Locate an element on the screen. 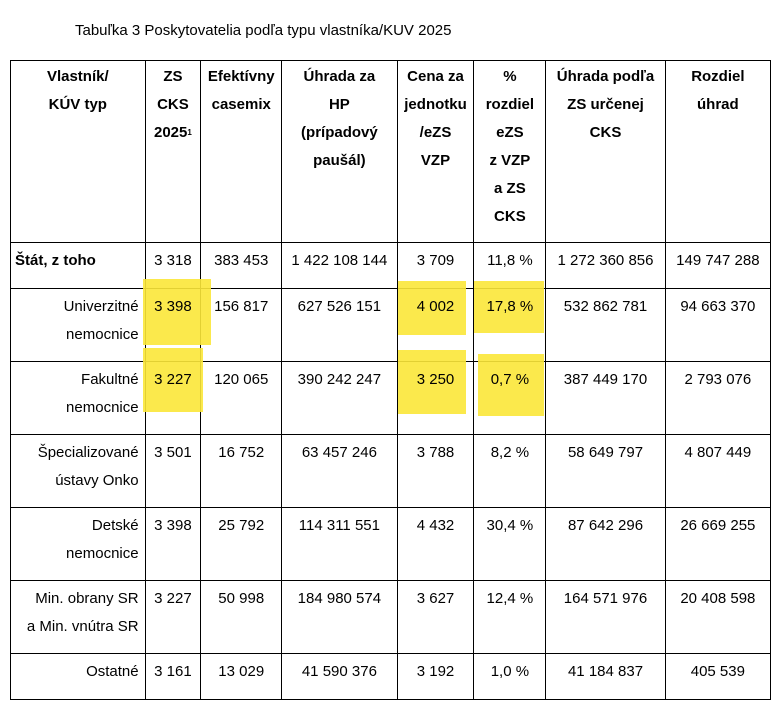  header-rozdiel: Rozdiel úhrad is located at coordinates (718, 151).